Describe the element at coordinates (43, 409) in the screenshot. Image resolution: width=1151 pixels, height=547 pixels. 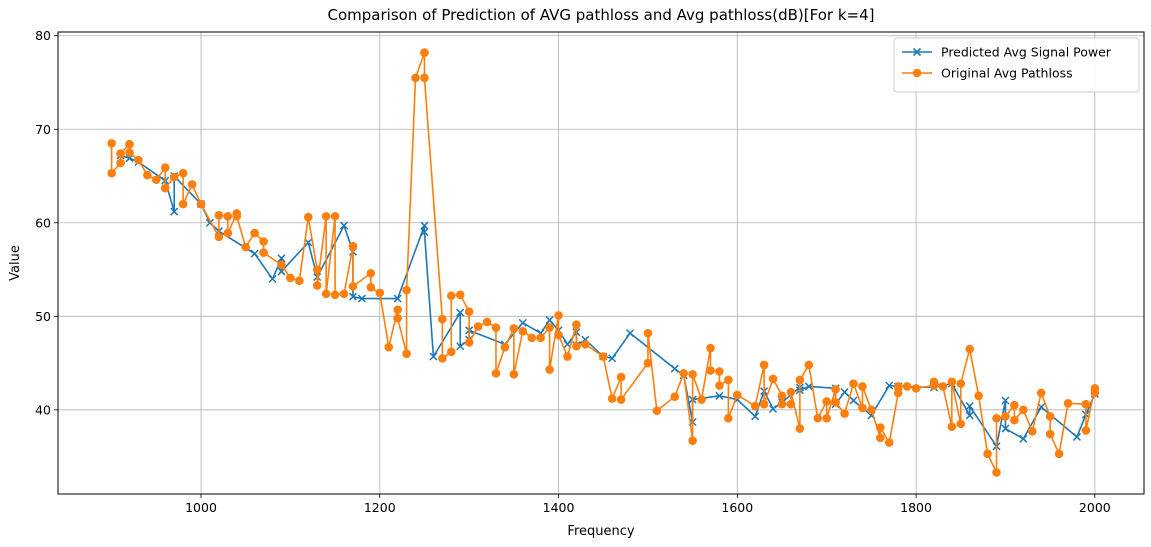
I see `y-tick-label: 40` at that location.